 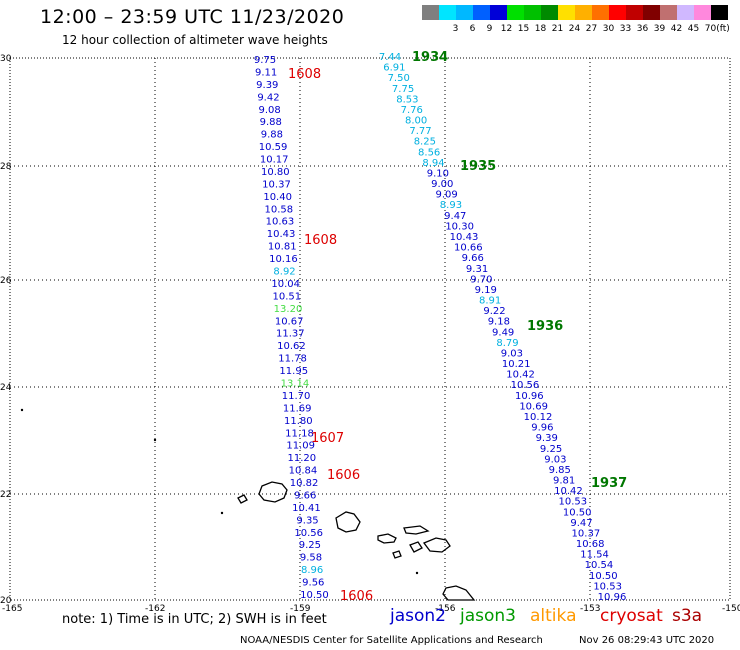 I want to click on swh-value-jason3: 9.39, so click(x=547, y=438).